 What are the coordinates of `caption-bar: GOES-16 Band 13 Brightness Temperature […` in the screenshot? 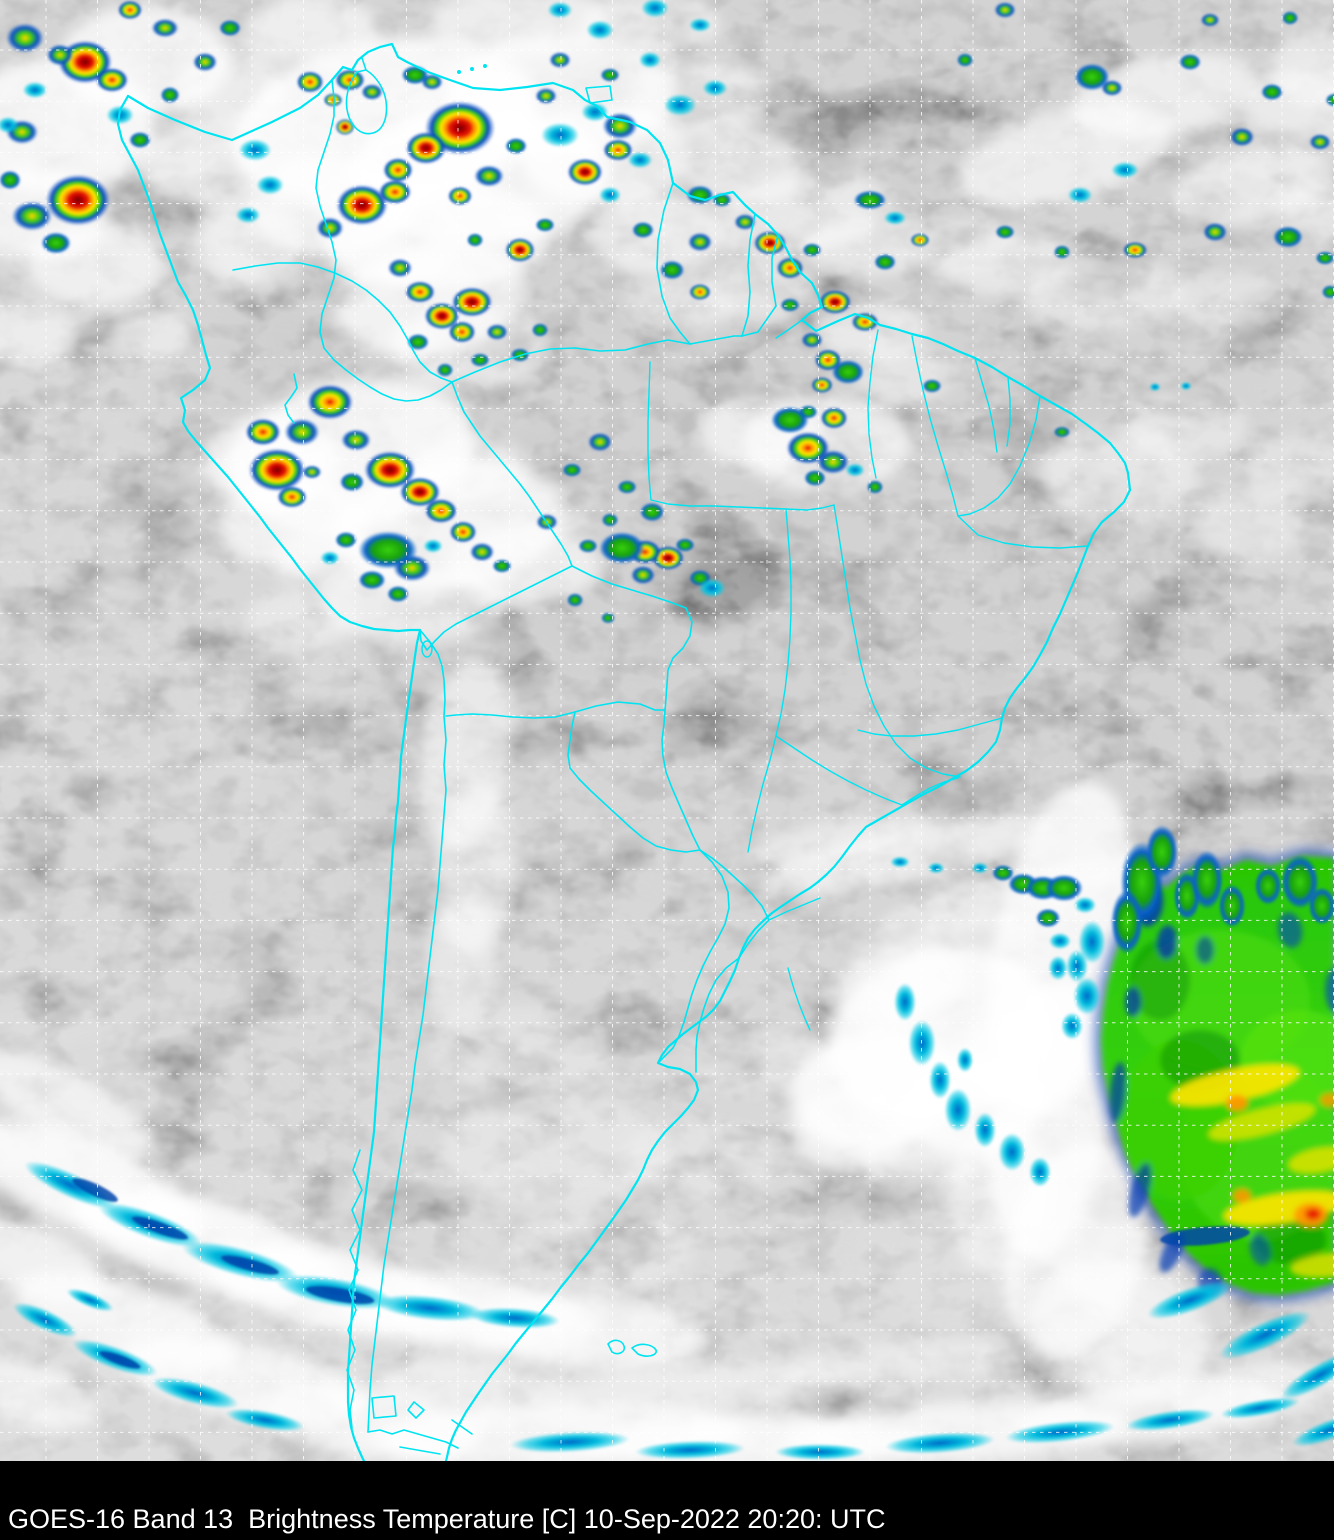 It's located at (667, 1500).